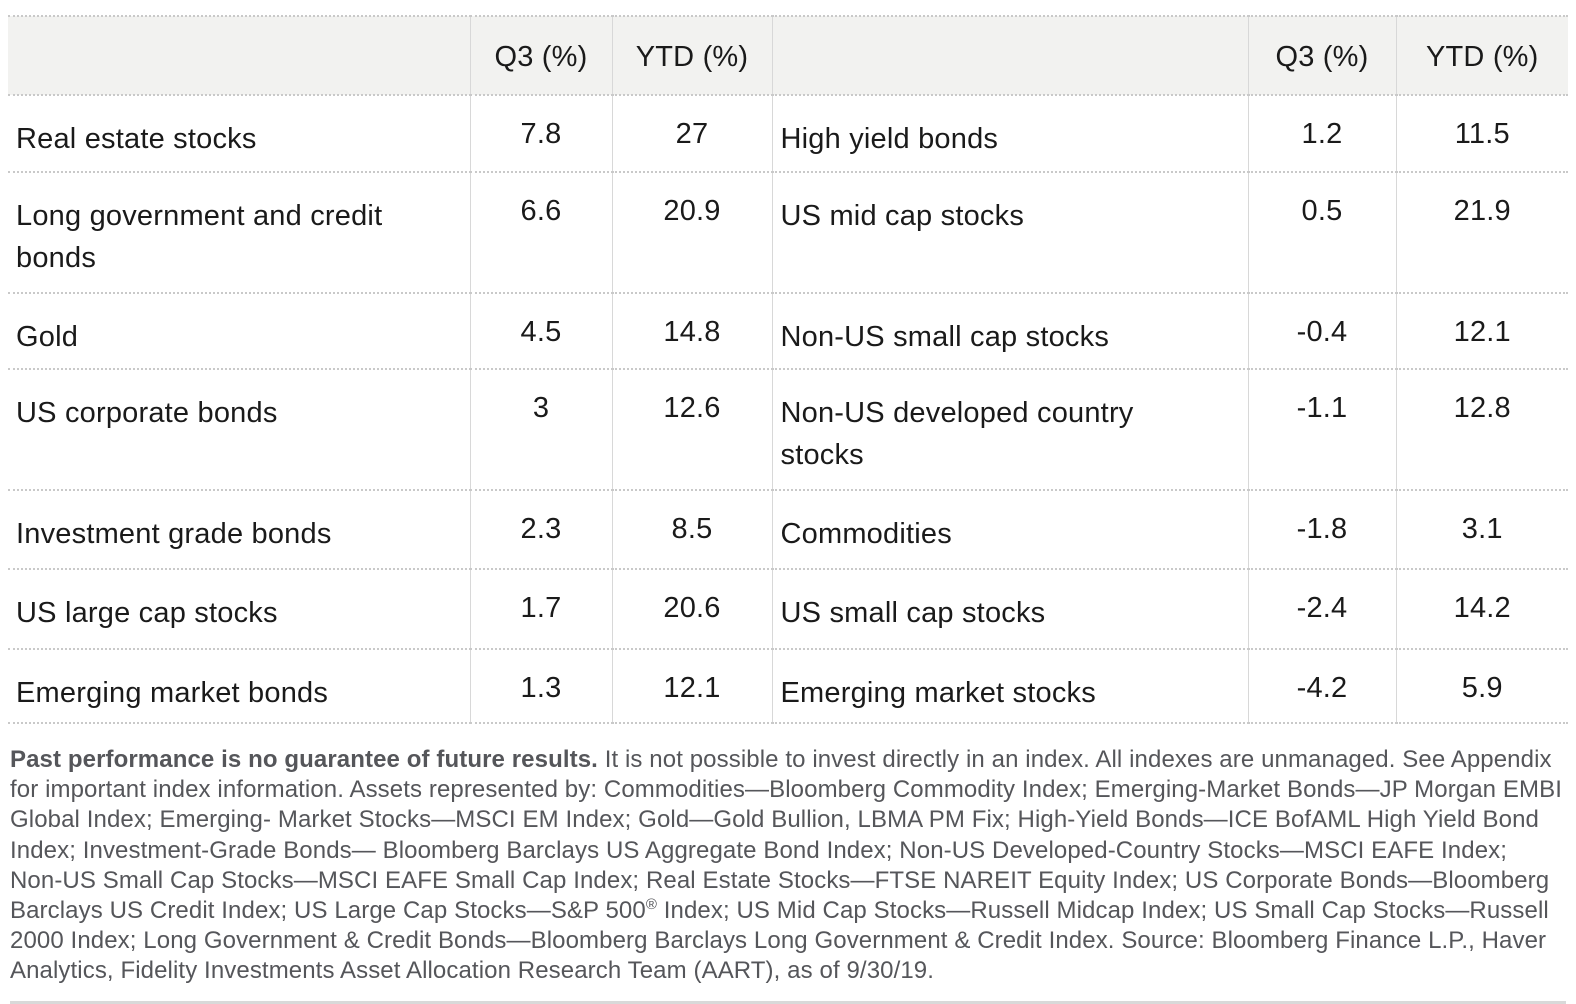  I want to click on ytd-value-cell: 3.1, so click(1481, 529).